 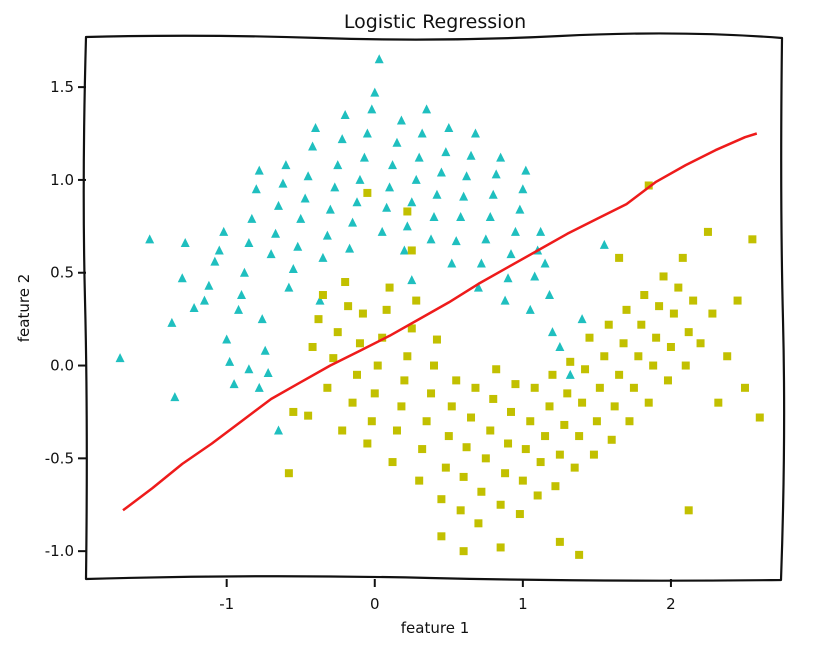 What do you see at coordinates (59, 551) in the screenshot?
I see `y-tick-label-0: -1.0` at bounding box center [59, 551].